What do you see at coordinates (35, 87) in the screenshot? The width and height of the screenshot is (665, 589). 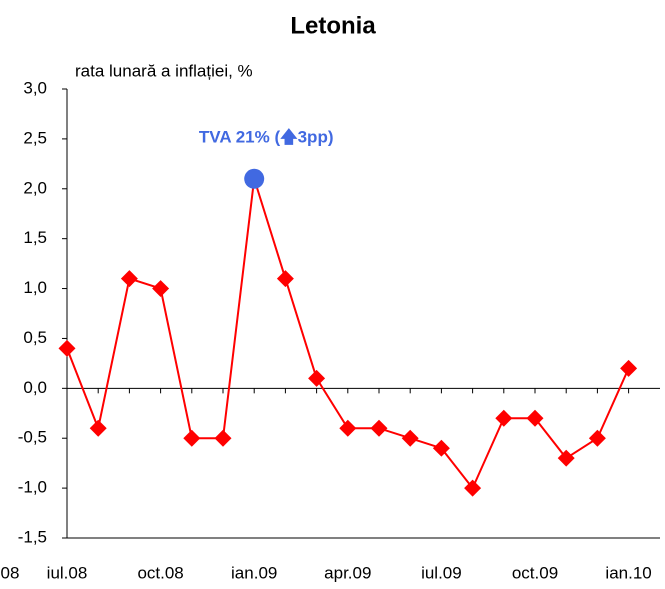 I see `y-tick-label: 3,0` at bounding box center [35, 87].